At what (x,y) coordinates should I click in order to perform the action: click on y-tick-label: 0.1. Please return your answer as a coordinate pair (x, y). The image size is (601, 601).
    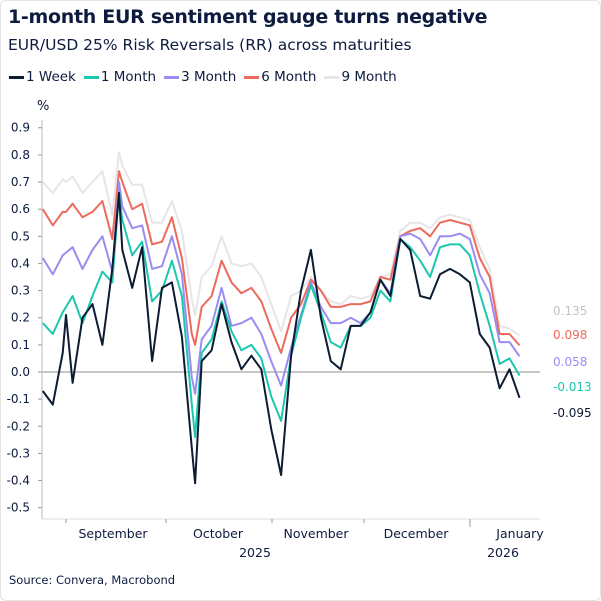
    Looking at the image, I should click on (20, 345).